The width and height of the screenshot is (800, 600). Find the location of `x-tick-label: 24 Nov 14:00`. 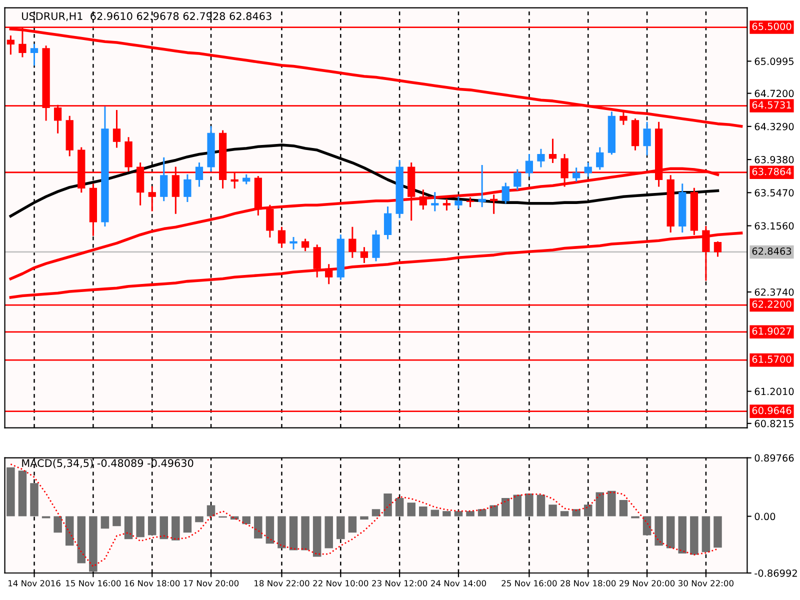

x-tick-label: 24 Nov 14:00 is located at coordinates (458, 583).